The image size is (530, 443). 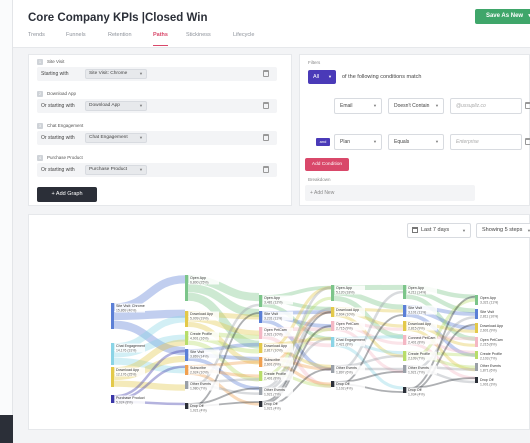 I want to click on save-as-new-button: Save As New ▼, so click(x=502, y=16).